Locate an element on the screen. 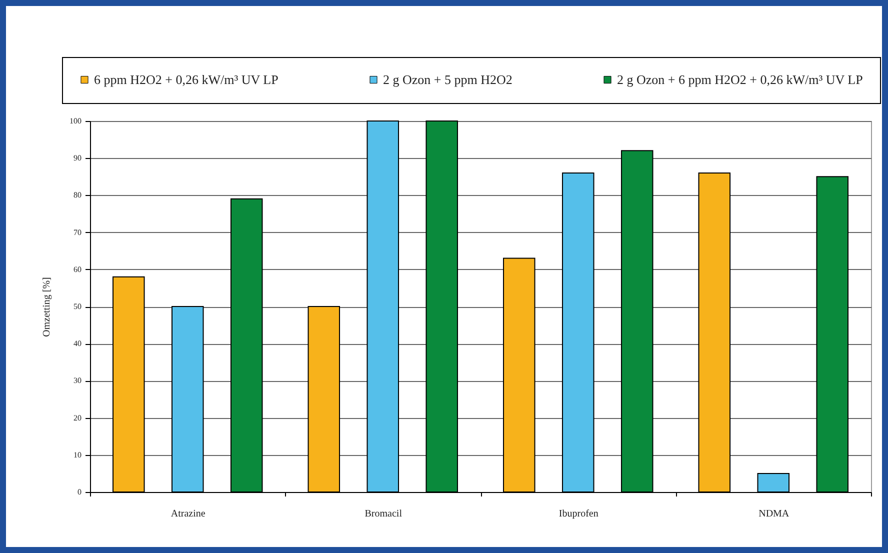 The image size is (888, 553). y-tick-label: 0 is located at coordinates (80, 492).